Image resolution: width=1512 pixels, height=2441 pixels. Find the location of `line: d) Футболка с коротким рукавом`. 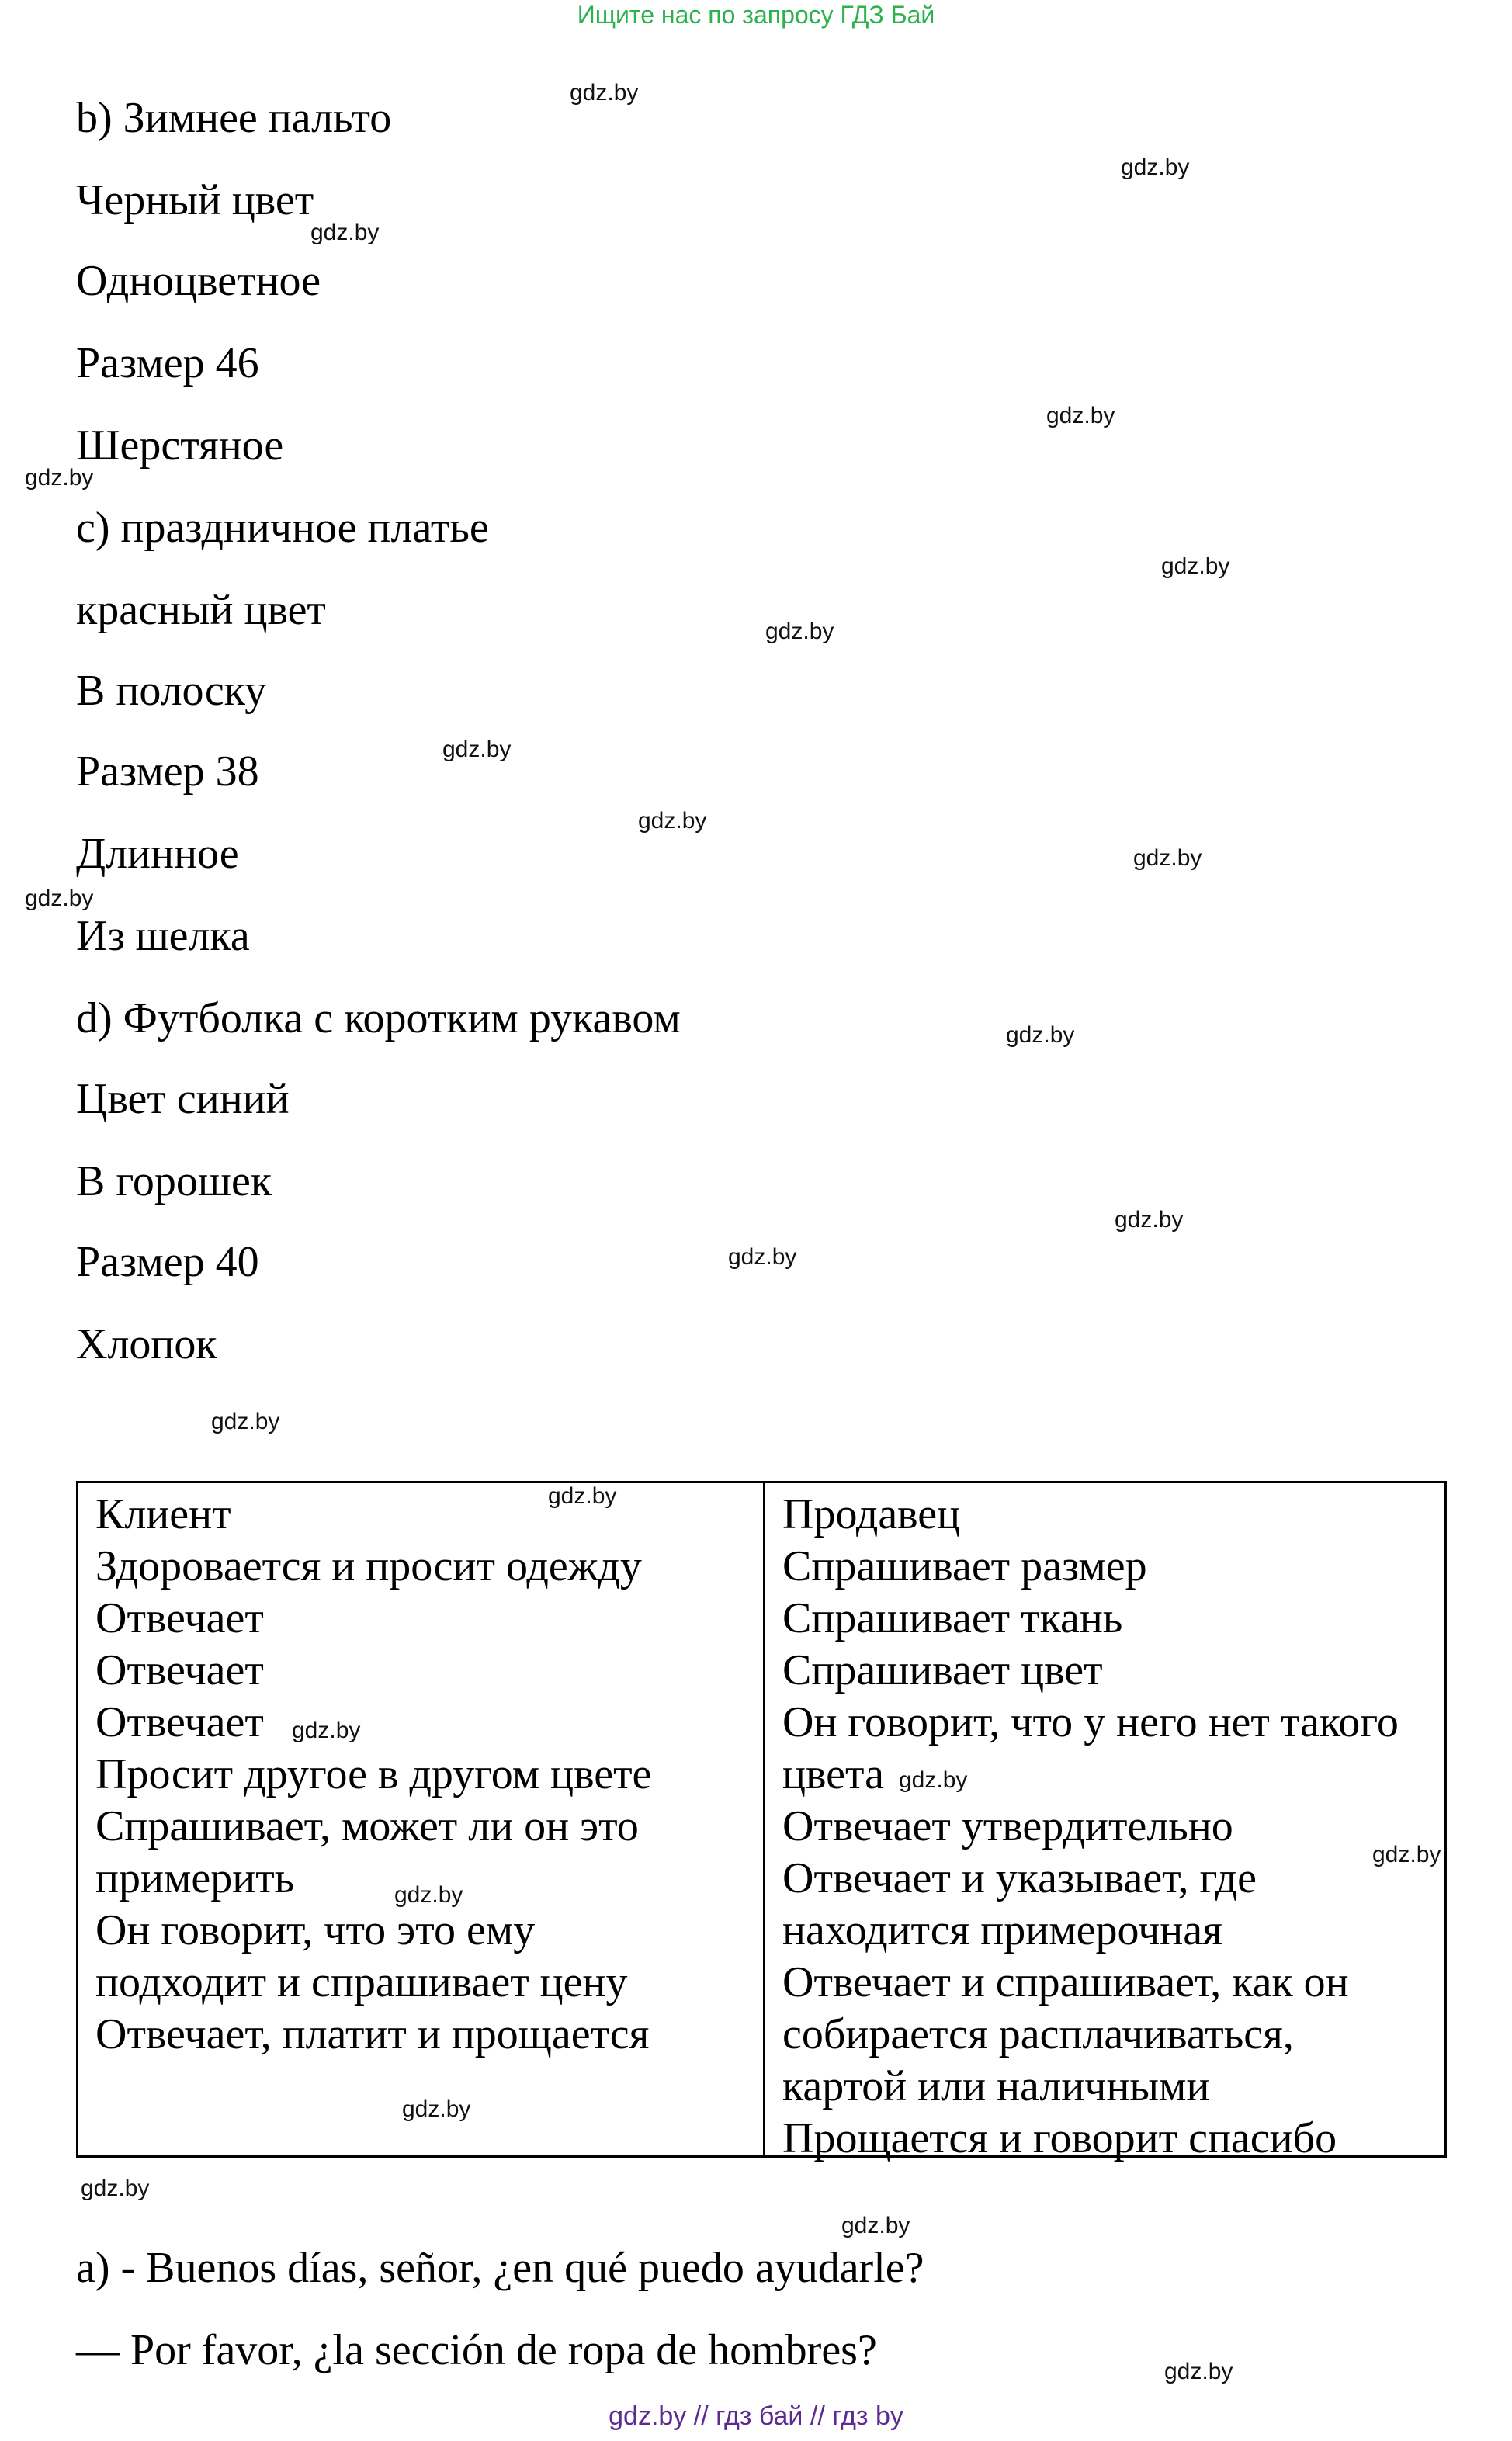

line: d) Футболка с коротким рукавом is located at coordinates (378, 1018).